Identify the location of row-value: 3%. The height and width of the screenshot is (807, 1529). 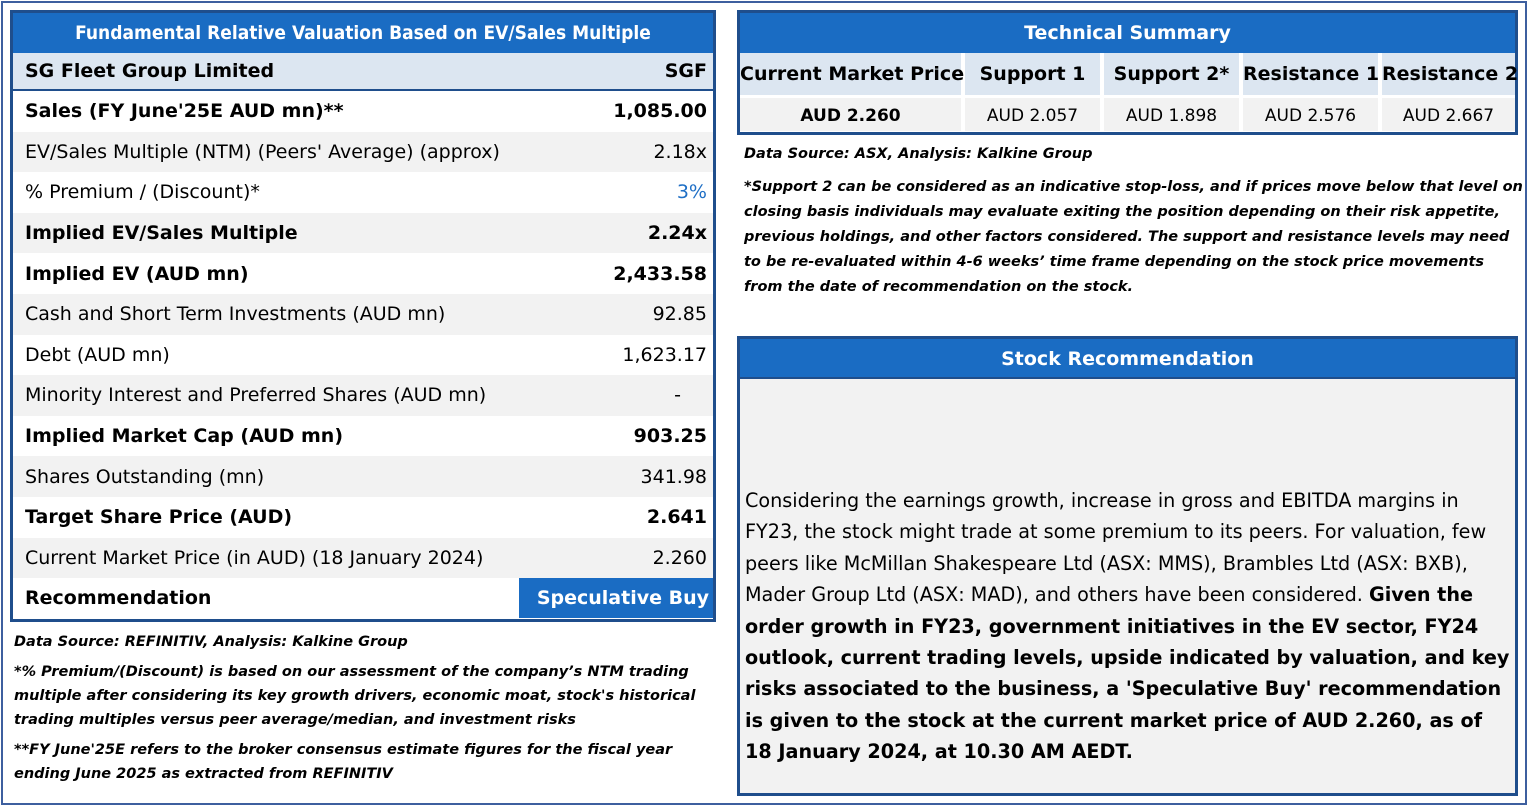
(691, 192).